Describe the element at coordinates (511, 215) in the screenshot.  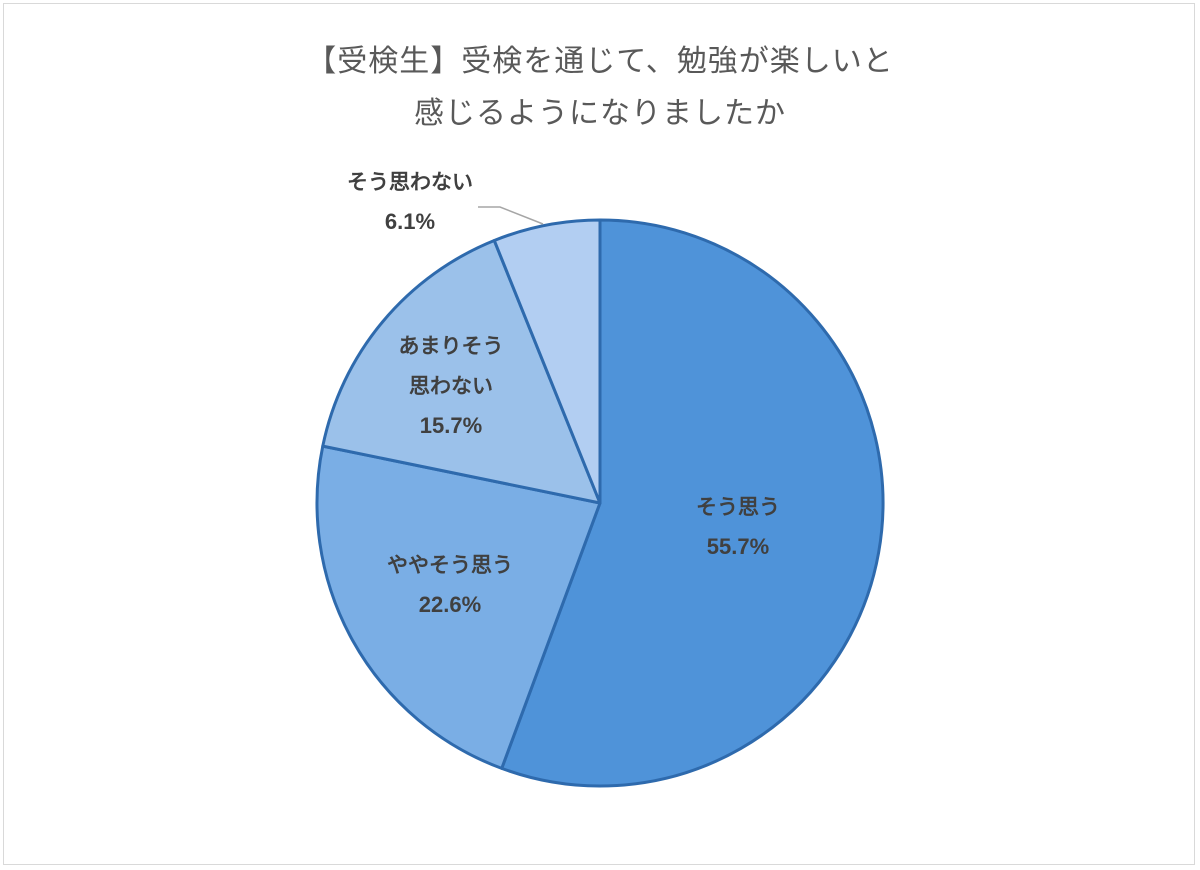
I see `leader-line` at that location.